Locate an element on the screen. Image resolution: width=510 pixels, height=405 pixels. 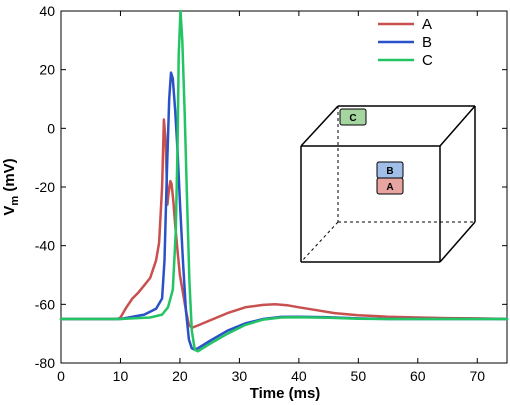
y-axis-label: Vm (mV) is located at coordinates (11, 186).